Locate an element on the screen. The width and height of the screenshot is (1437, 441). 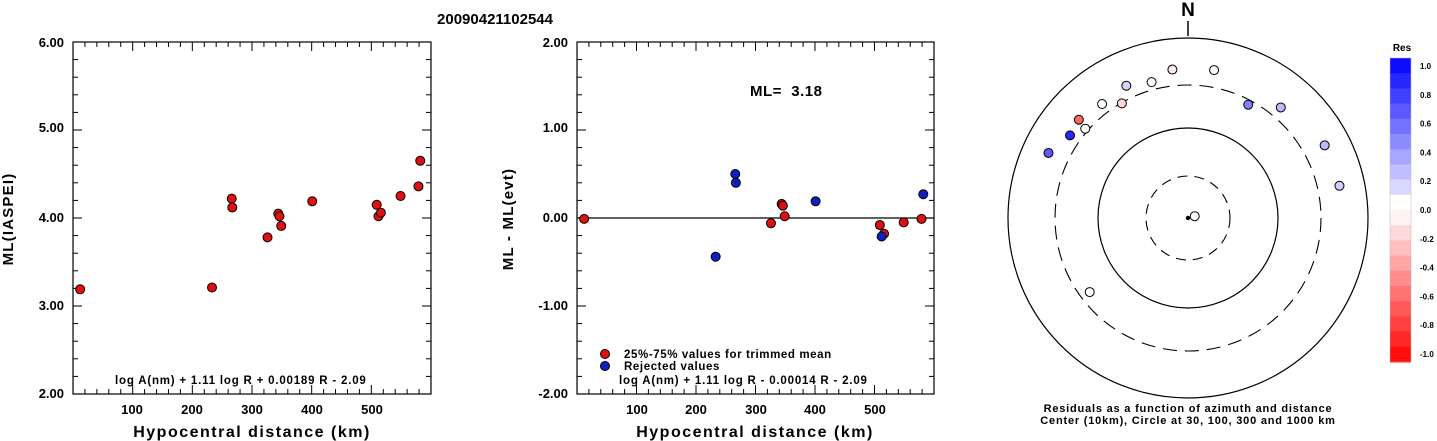
ml-iaspei-ytick-label: 4.00 is located at coordinates (51, 217).